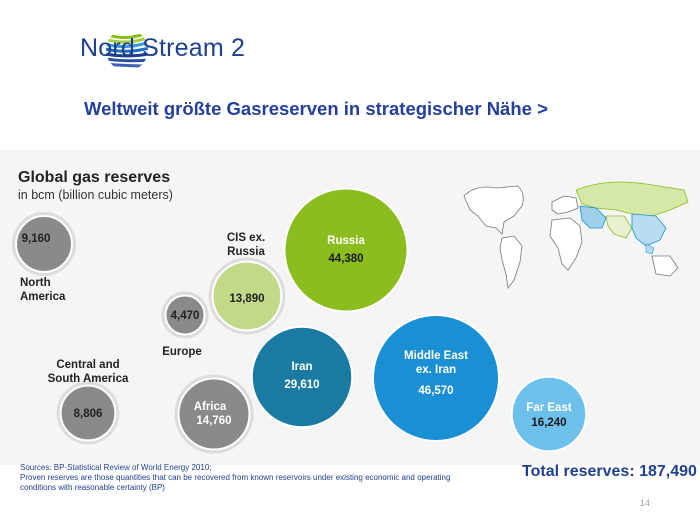  What do you see at coordinates (95, 195) in the screenshot?
I see `chart-subtitle: in bcm (billion cubic meters)` at bounding box center [95, 195].